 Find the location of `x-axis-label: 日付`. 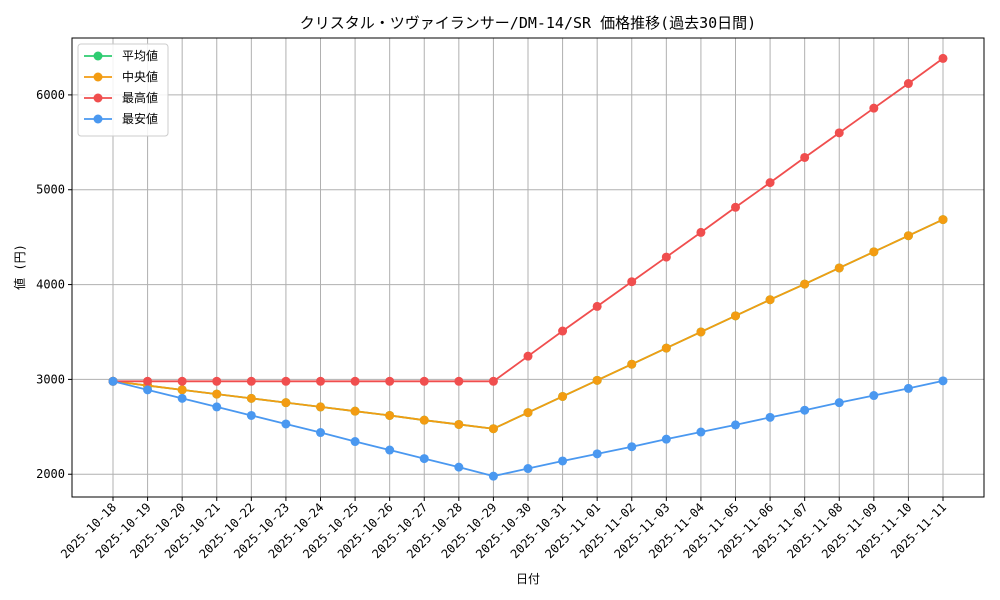

x-axis-label: 日付 is located at coordinates (528, 579).